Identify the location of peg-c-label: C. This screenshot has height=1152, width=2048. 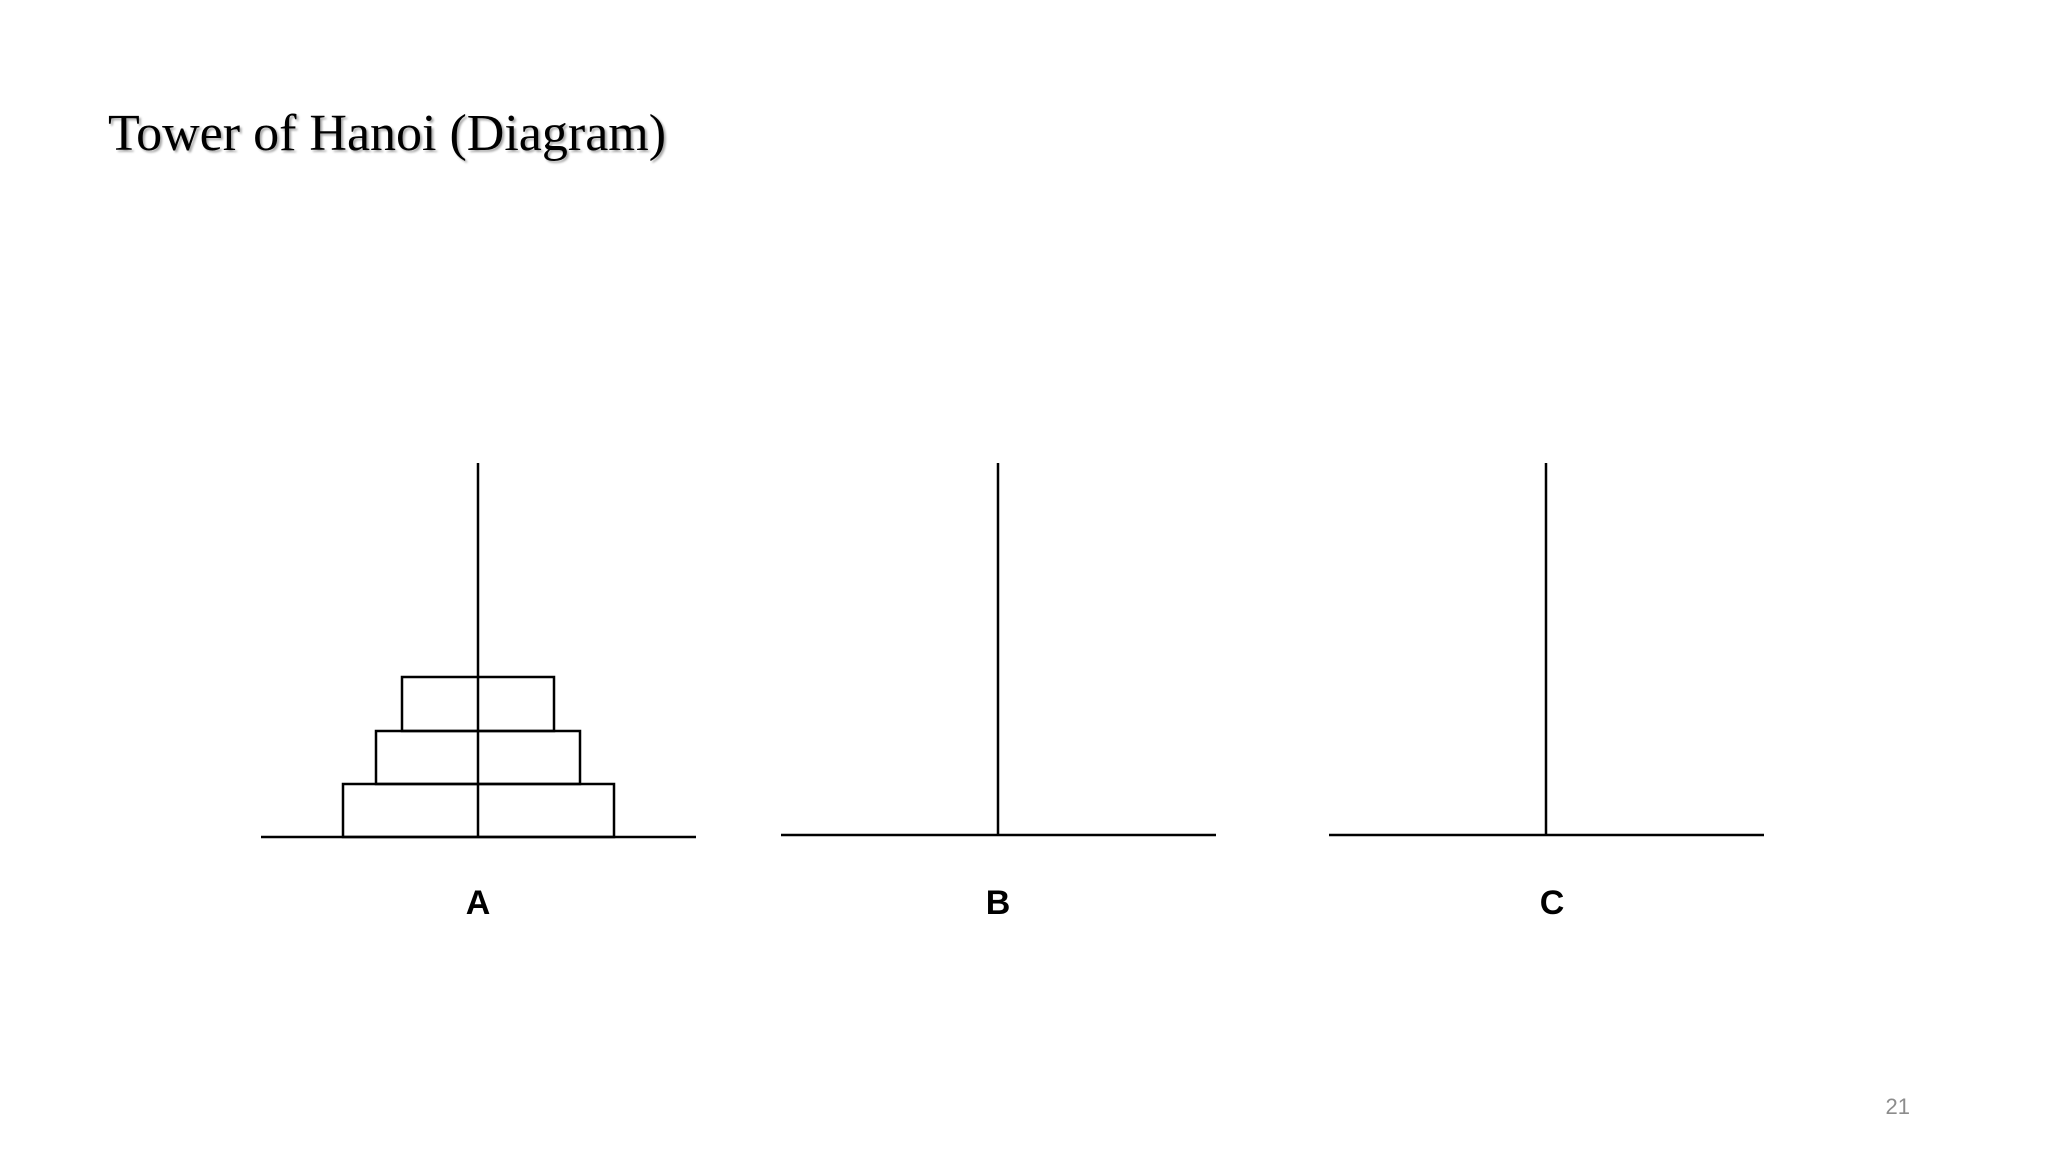
(1552, 903).